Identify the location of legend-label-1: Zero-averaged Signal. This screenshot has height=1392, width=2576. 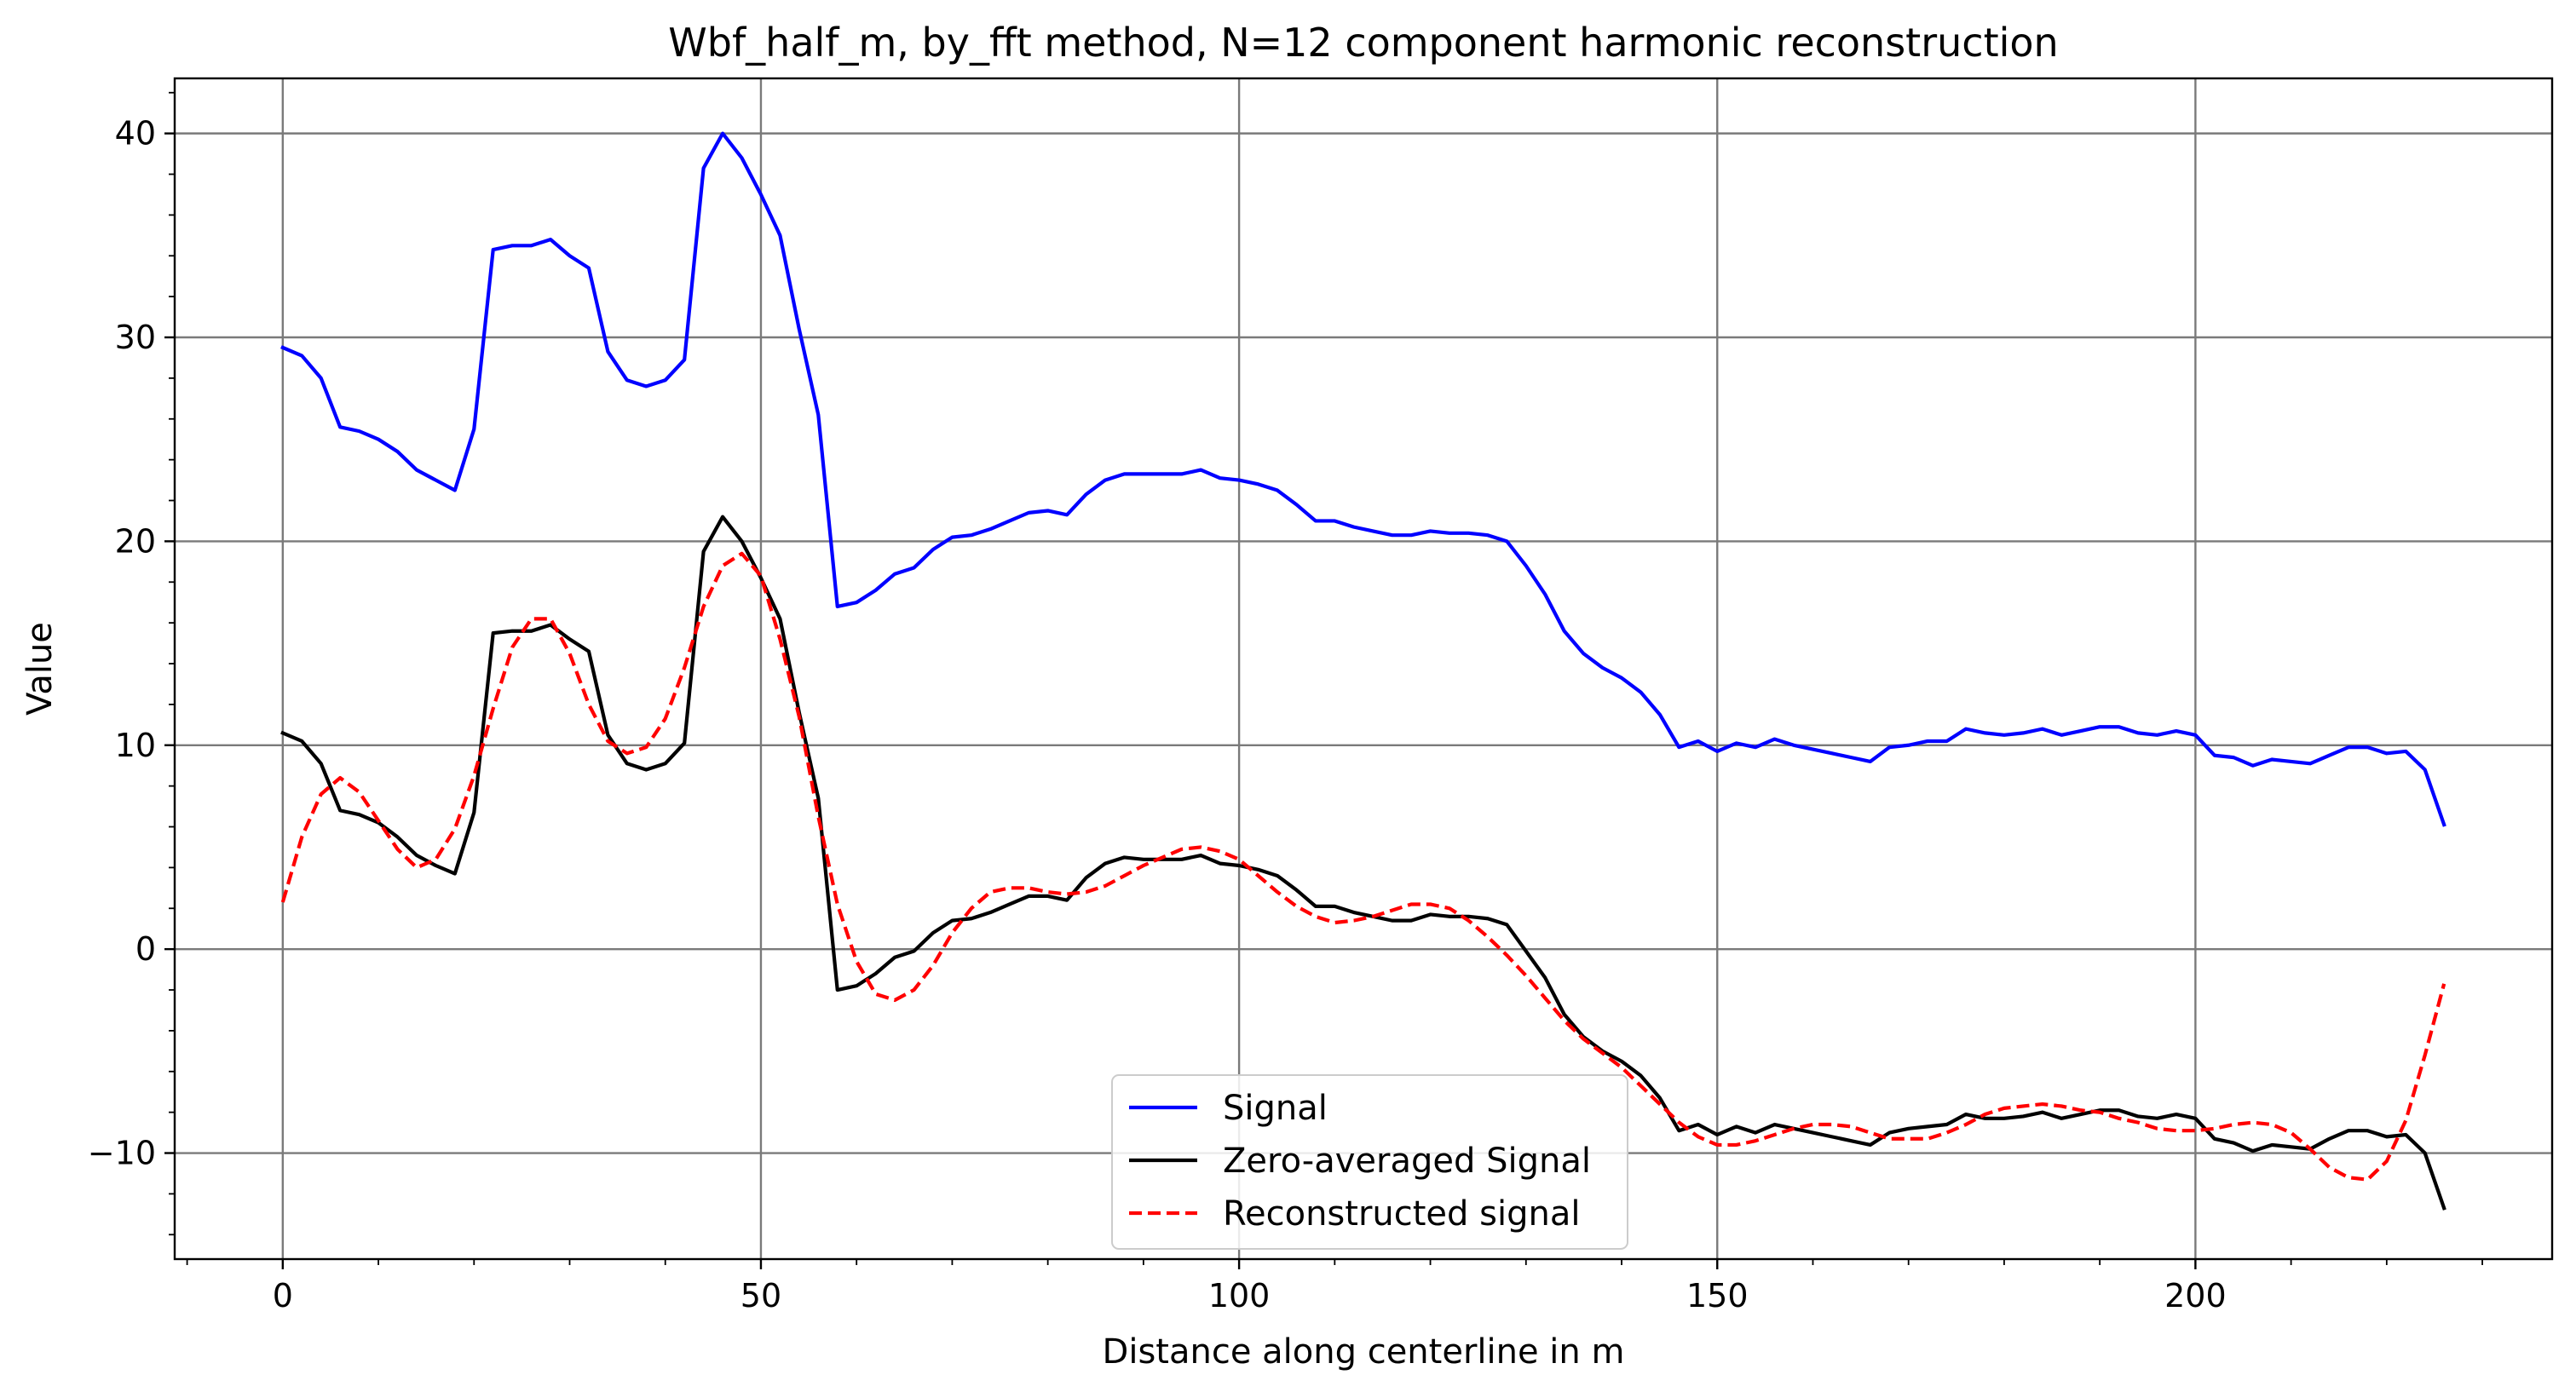
(1407, 1162).